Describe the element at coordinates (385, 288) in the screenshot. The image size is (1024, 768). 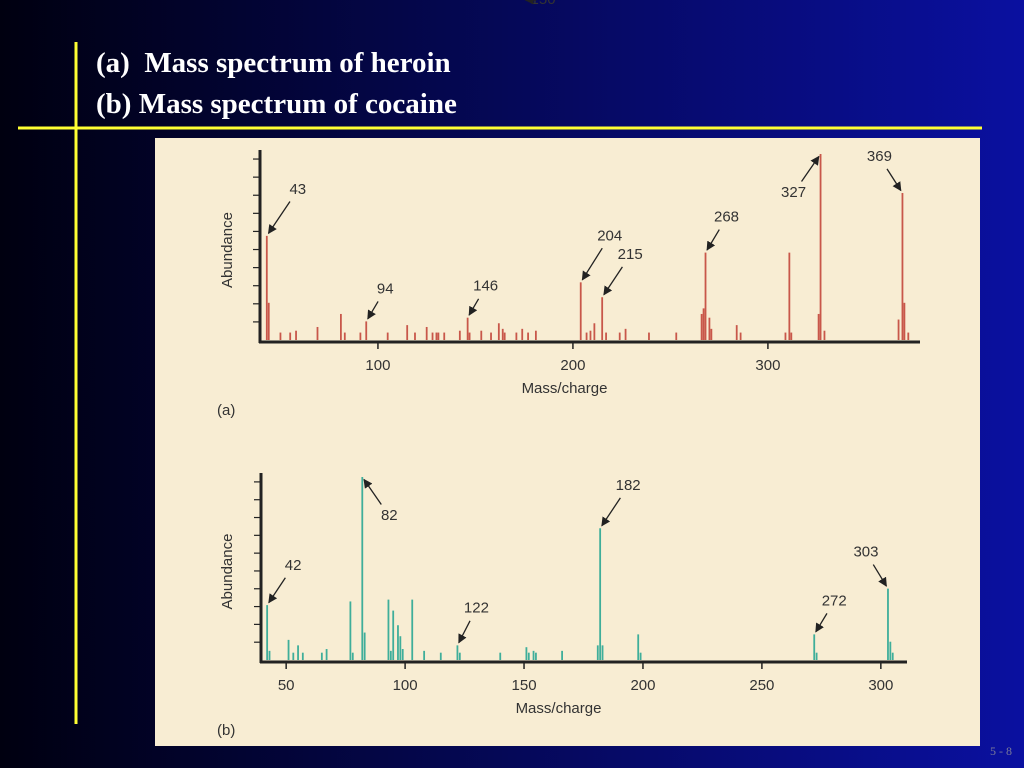
I see `peak-annotation: 94` at that location.